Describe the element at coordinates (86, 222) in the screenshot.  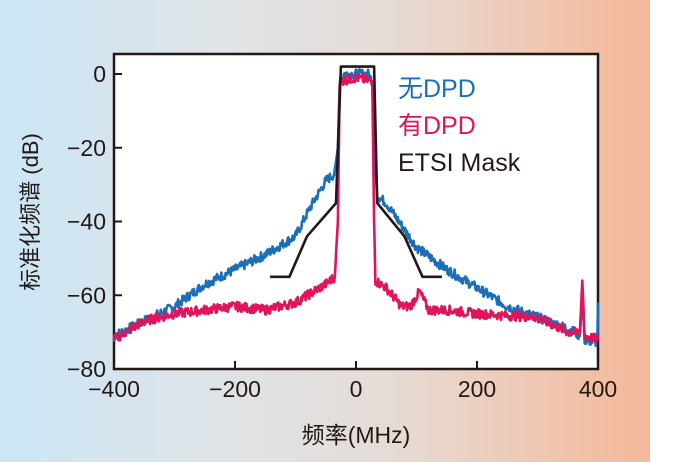
I see `y-tick-label: −40` at that location.